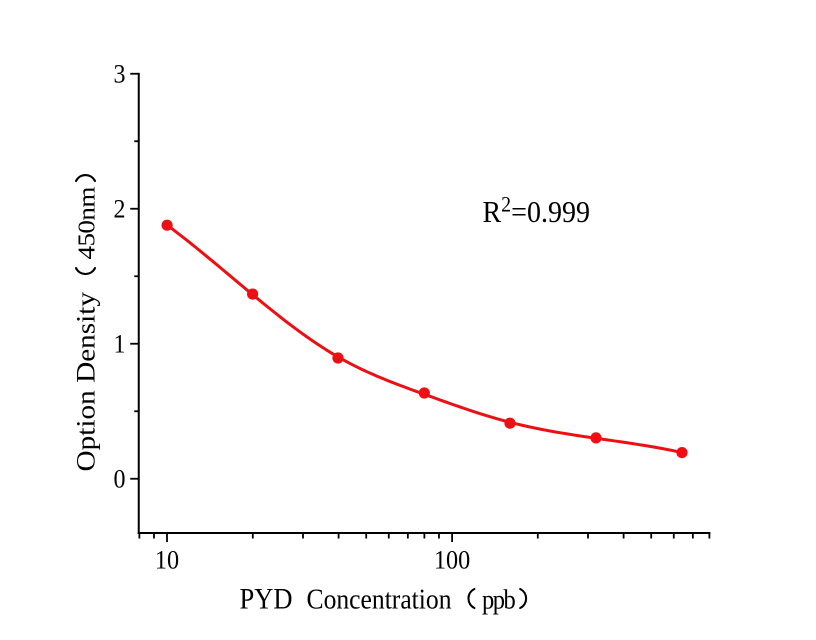 The image size is (816, 640). I want to click on svg-text: 2, so click(120, 210).